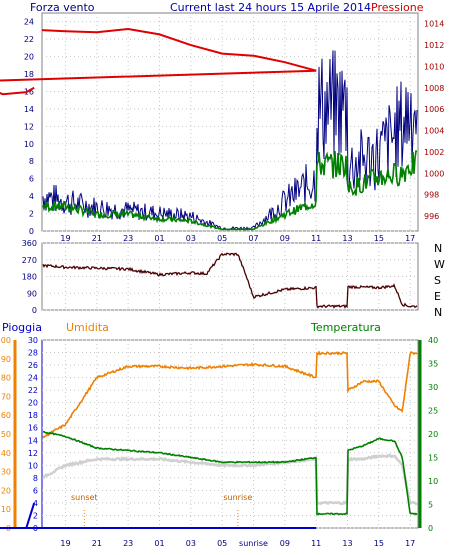 The image size is (467, 555). Describe the element at coordinates (433, 364) in the screenshot. I see `temperature-tick: 35` at that location.